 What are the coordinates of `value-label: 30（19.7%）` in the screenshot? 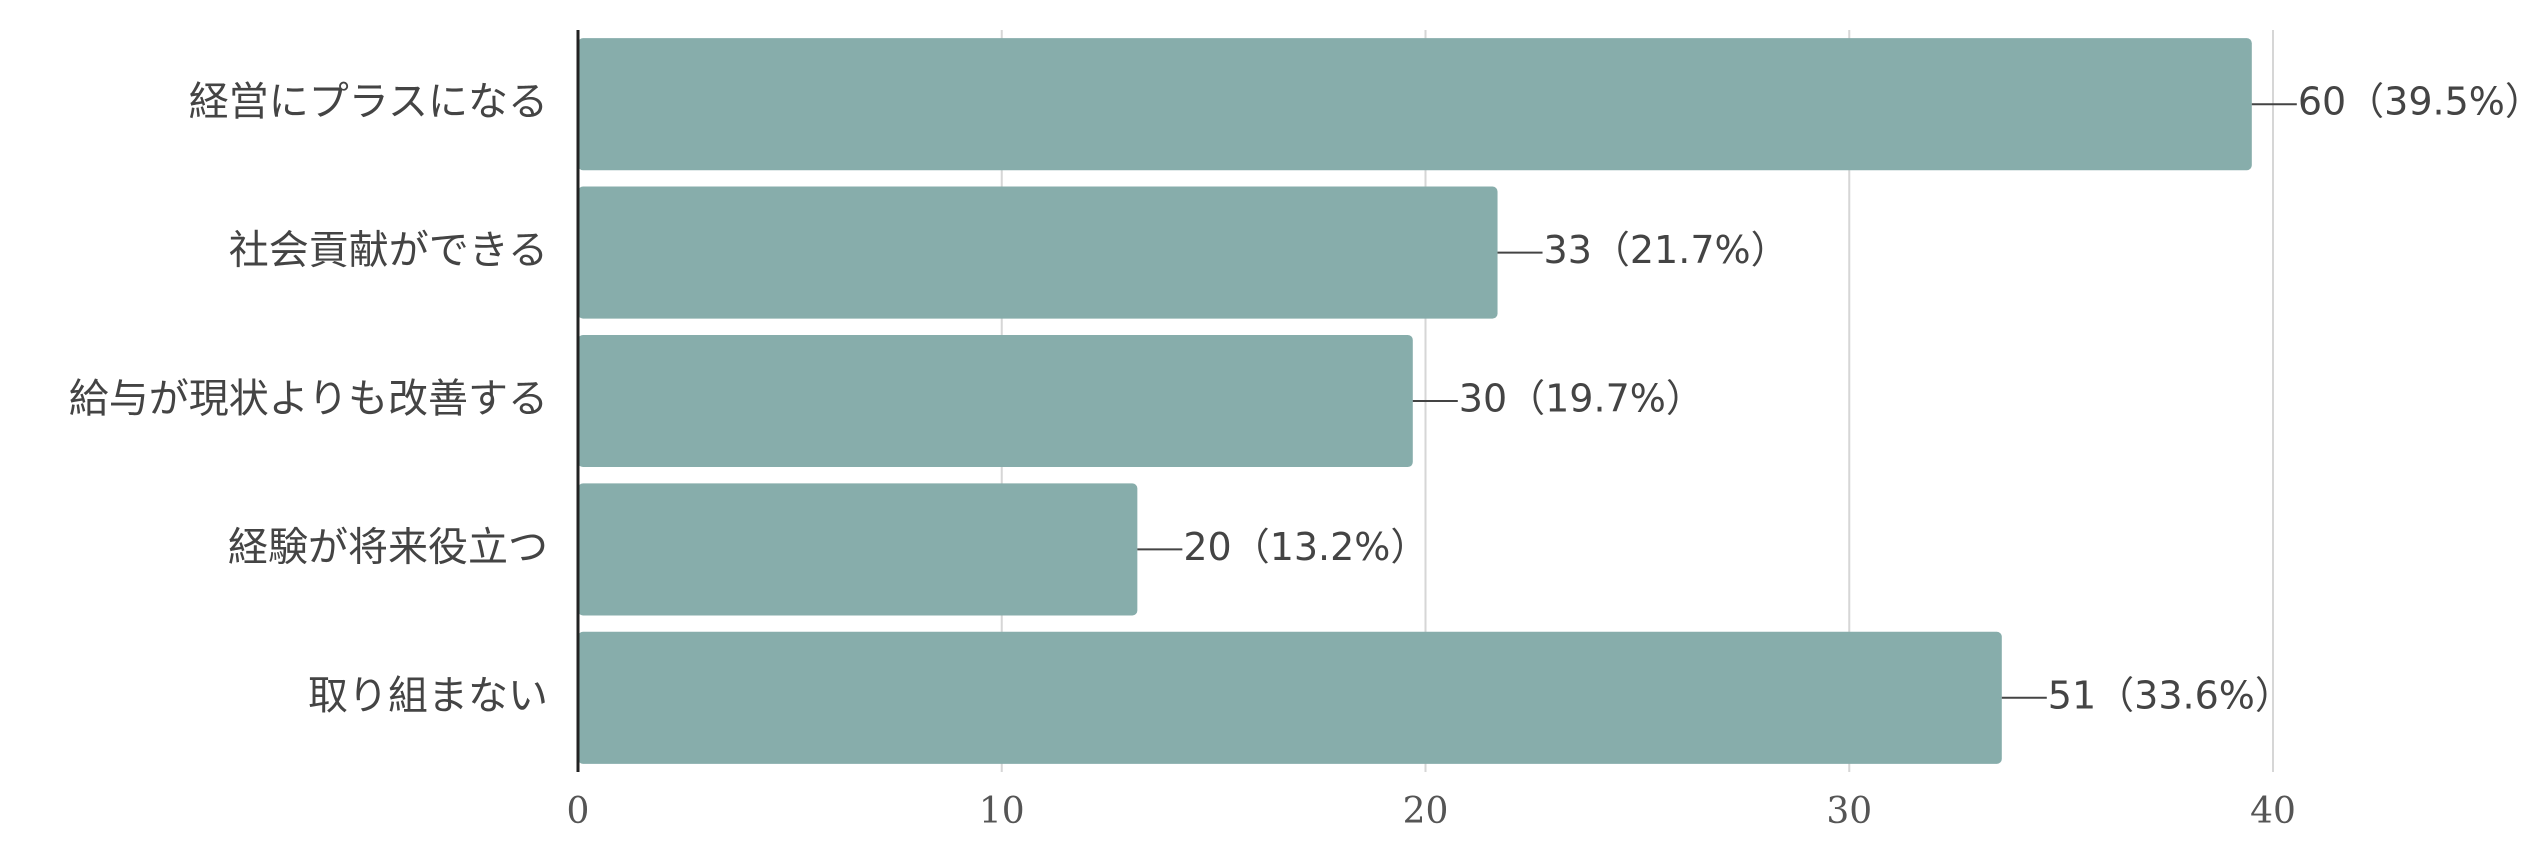 It's located at (1581, 399).